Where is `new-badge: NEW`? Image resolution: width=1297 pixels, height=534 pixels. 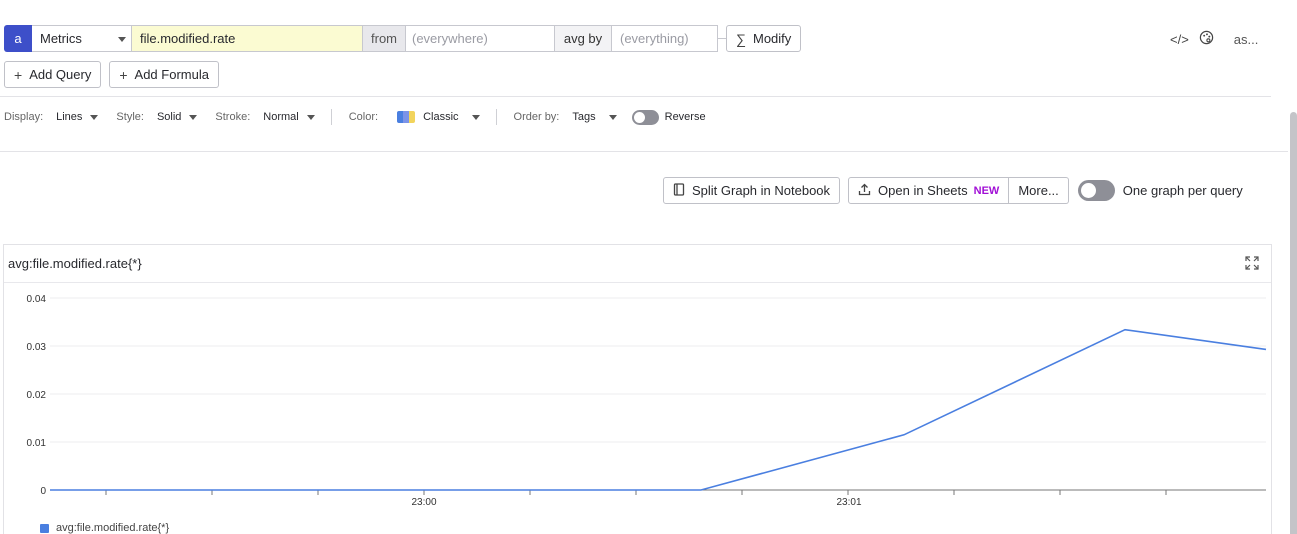 new-badge: NEW is located at coordinates (986, 190).